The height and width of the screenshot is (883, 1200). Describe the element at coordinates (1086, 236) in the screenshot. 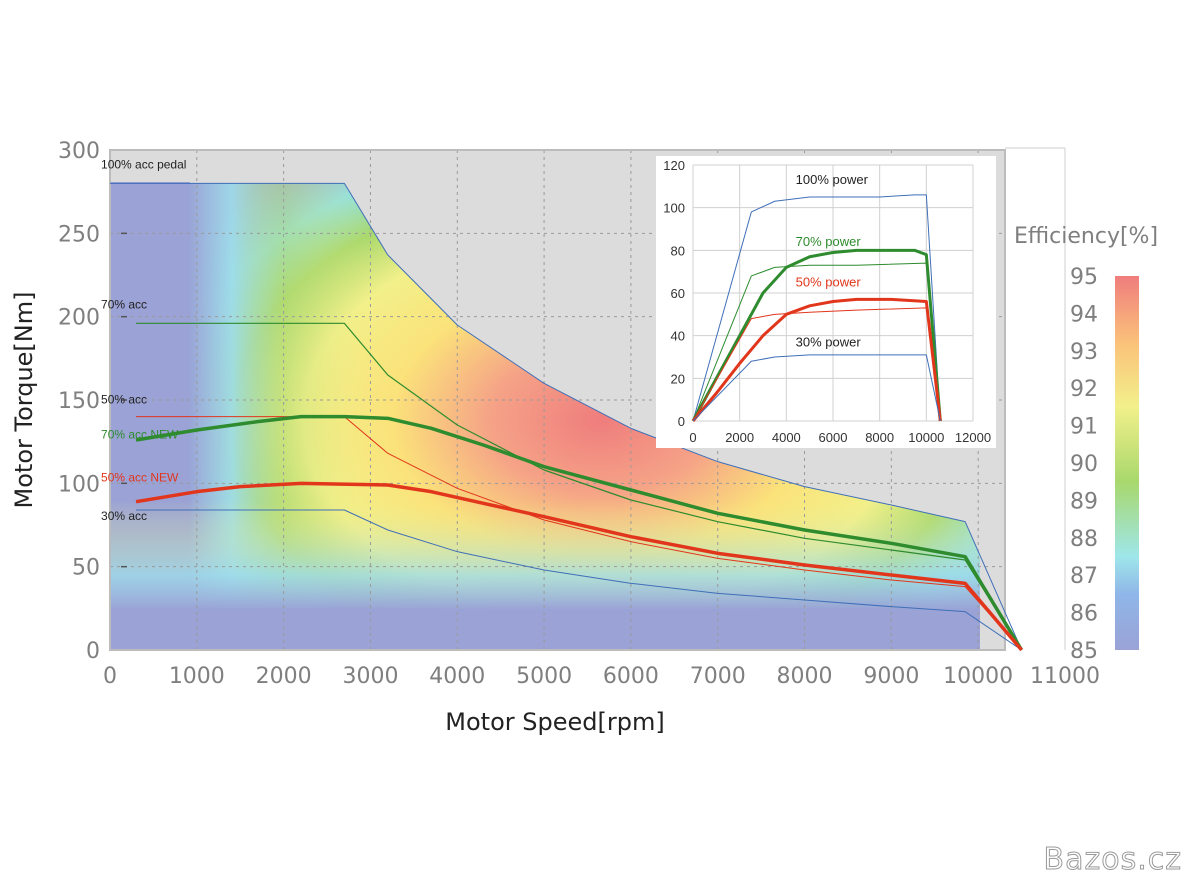

I see `colorbar-title: Efficiency[%]` at that location.